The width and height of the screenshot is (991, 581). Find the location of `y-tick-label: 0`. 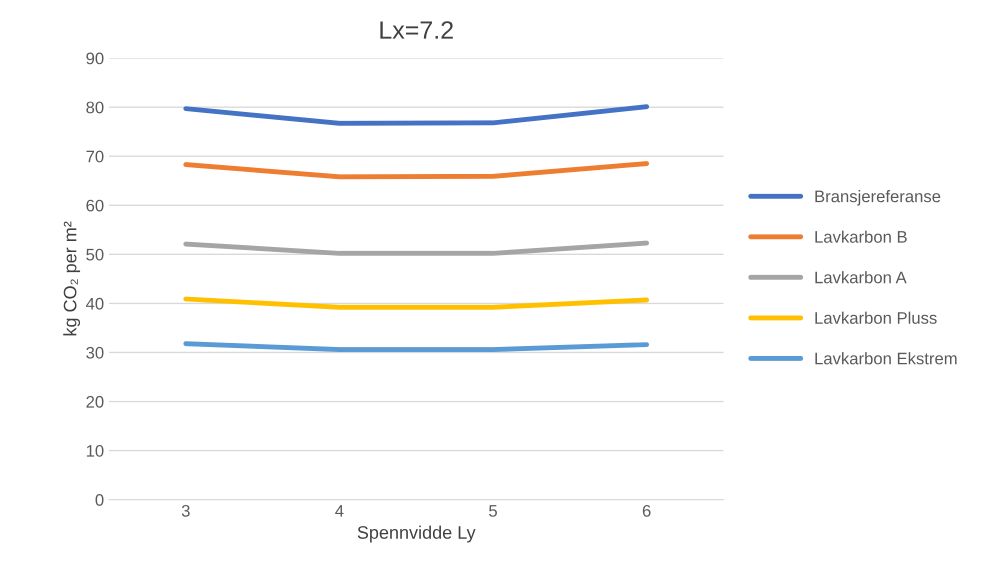

y-tick-label: 0 is located at coordinates (100, 500).